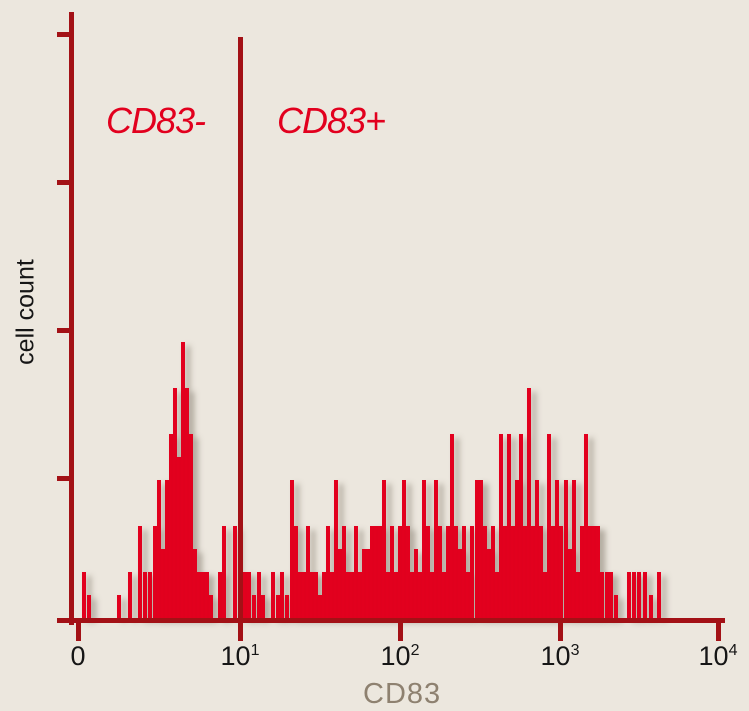 The width and height of the screenshot is (749, 711). I want to click on x-tick-label: 102, so click(400, 656).